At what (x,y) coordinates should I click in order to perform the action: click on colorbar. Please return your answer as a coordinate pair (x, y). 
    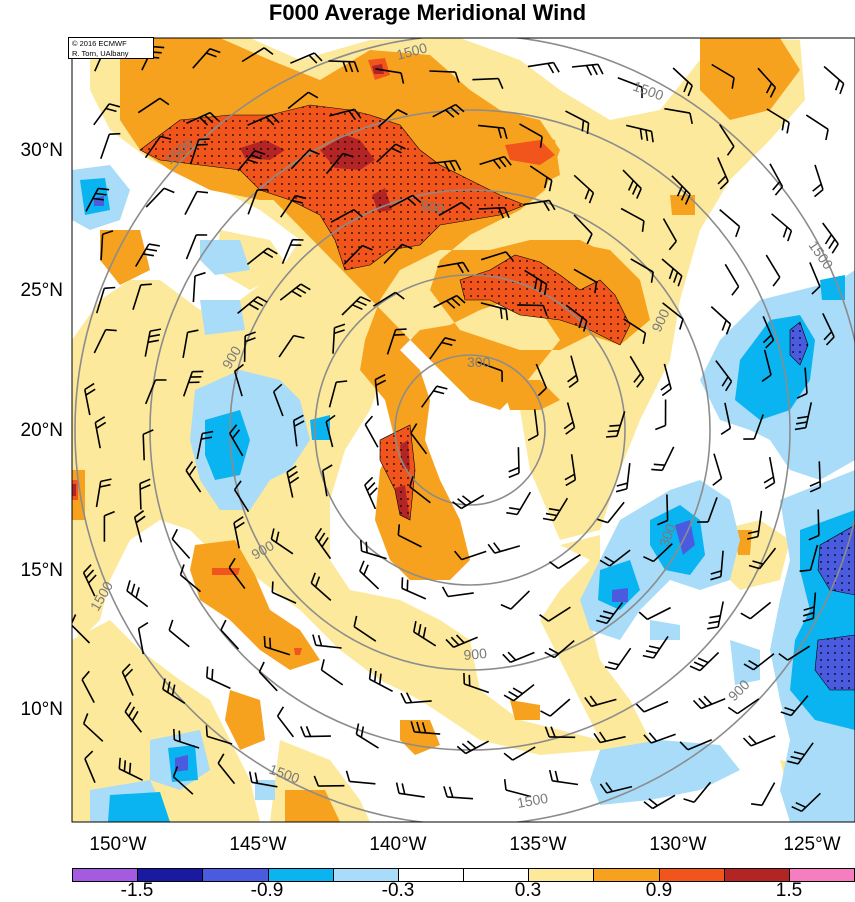
    Looking at the image, I should click on (463, 875).